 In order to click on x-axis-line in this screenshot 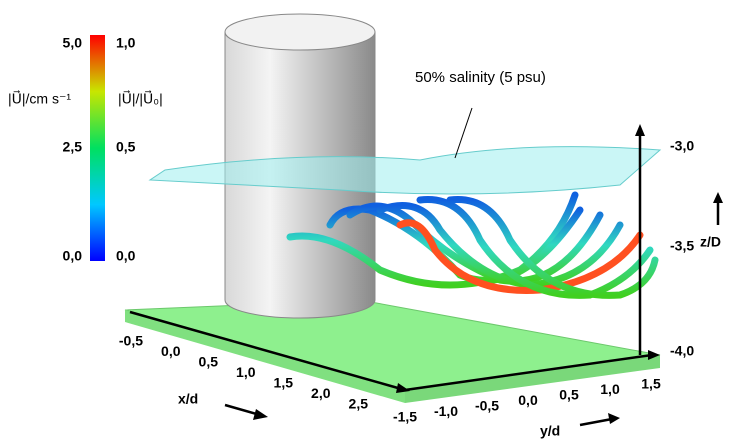, I will do `click(267, 351)`.